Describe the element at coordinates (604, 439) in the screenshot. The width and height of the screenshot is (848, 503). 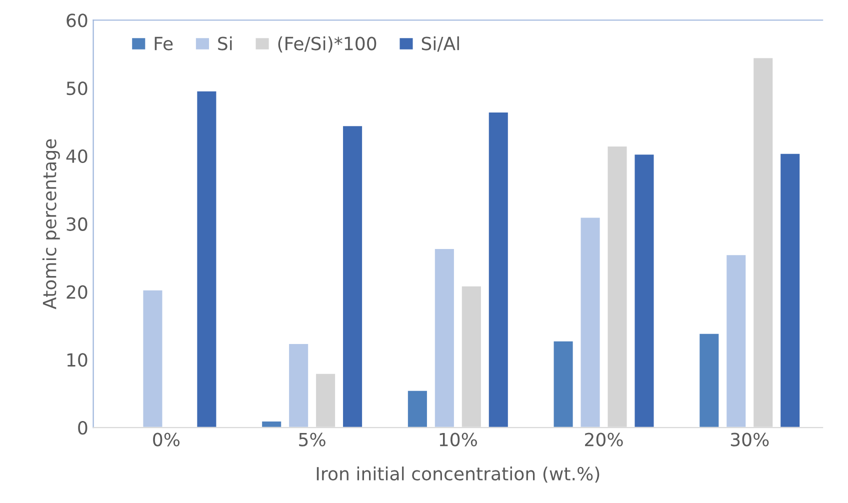
I see `x-tick-label: 20%` at that location.